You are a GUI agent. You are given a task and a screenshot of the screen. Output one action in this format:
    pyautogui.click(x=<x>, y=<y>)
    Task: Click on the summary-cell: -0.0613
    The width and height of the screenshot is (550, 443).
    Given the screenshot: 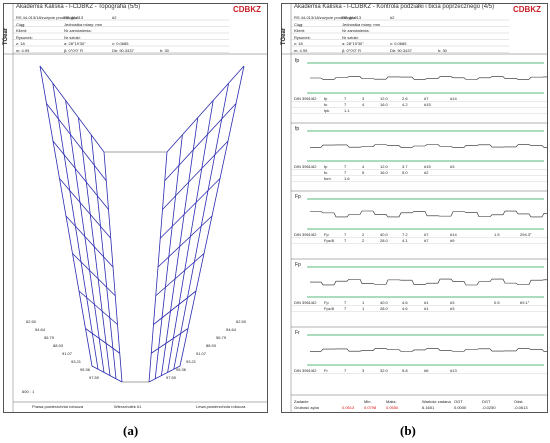 What is the action you would take?
    pyautogui.click(x=521, y=407)
    